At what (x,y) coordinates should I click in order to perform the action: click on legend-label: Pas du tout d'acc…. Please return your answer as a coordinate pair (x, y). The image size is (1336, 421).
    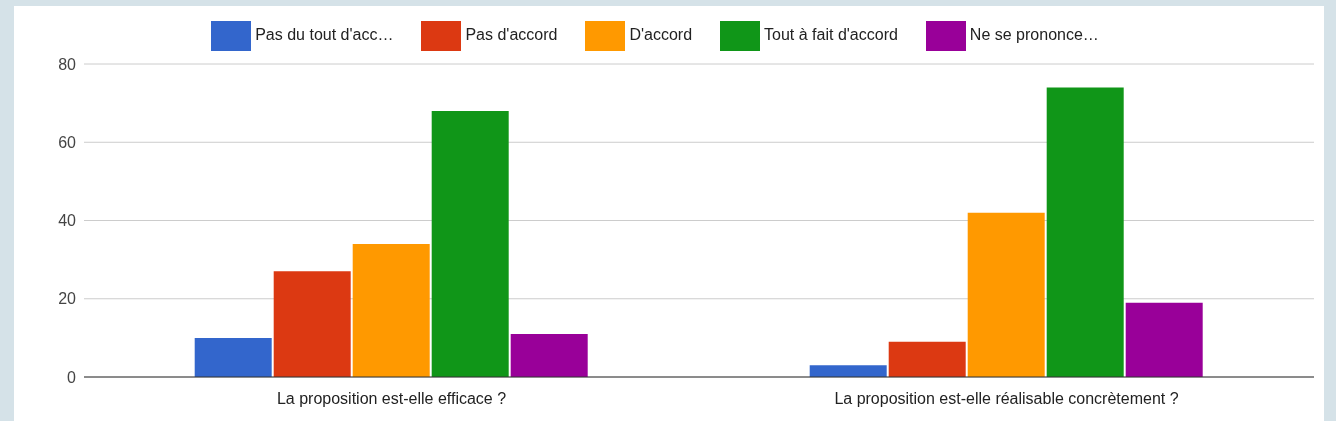
    Looking at the image, I should click on (324, 35).